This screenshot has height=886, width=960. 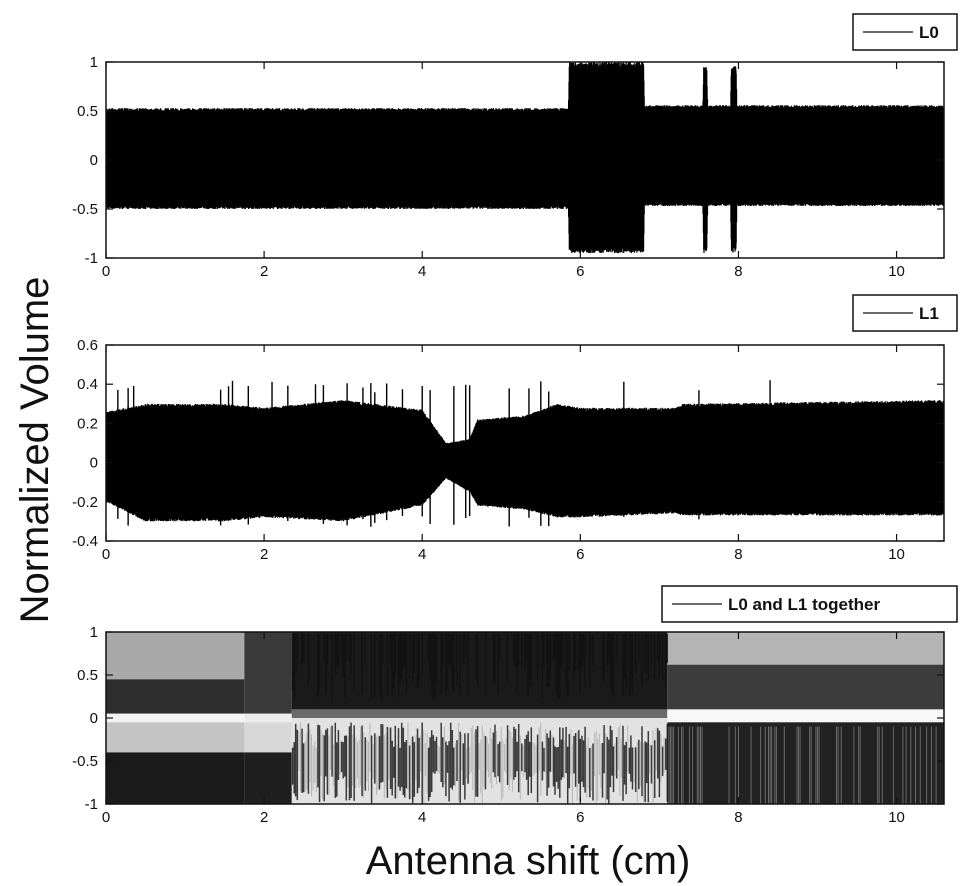 What do you see at coordinates (528, 861) in the screenshot?
I see `x-axis-label: Antenna shift (cm)` at bounding box center [528, 861].